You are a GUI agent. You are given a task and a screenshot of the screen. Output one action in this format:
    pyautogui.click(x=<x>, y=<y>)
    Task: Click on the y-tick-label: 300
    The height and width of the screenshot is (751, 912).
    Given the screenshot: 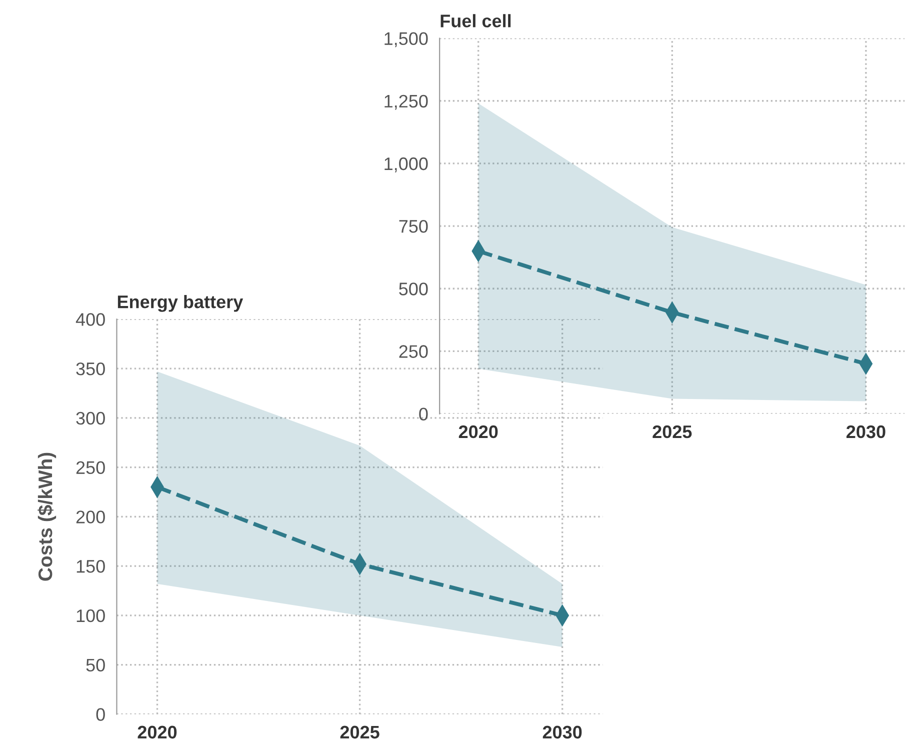 What is the action you would take?
    pyautogui.click(x=90, y=418)
    